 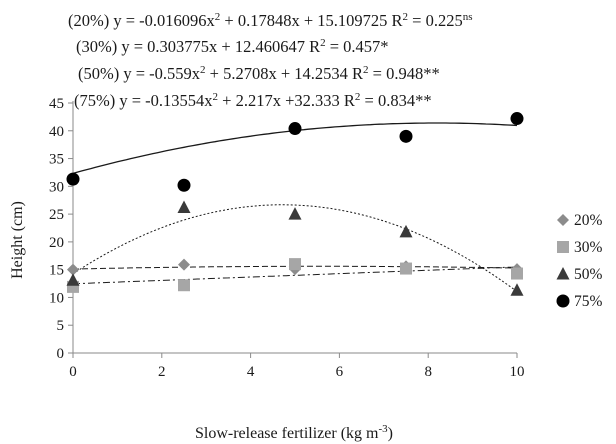 I want to click on x-tick-label: 10, so click(x=517, y=372).